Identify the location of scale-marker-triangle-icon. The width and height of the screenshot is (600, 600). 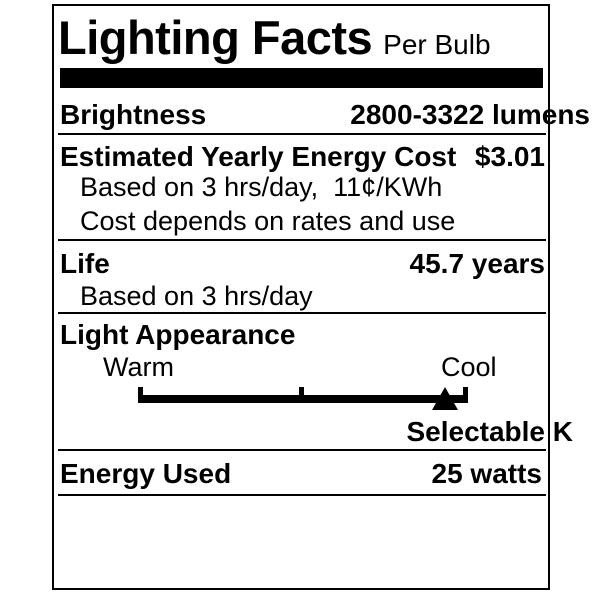
(445, 398).